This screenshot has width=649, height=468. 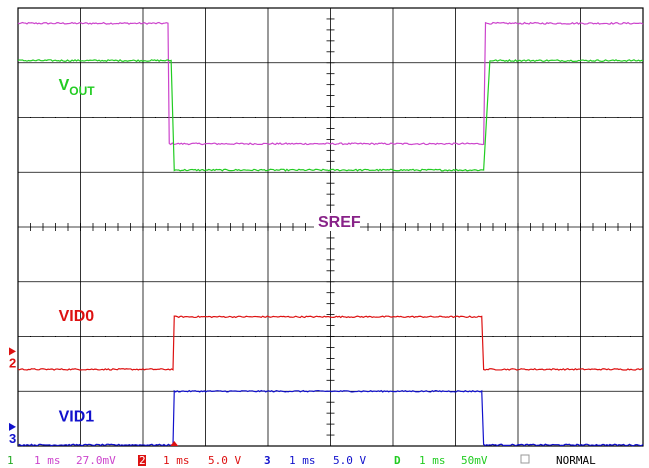 What do you see at coordinates (525, 459) in the screenshot?
I see `mode-checkbox-icon` at bounding box center [525, 459].